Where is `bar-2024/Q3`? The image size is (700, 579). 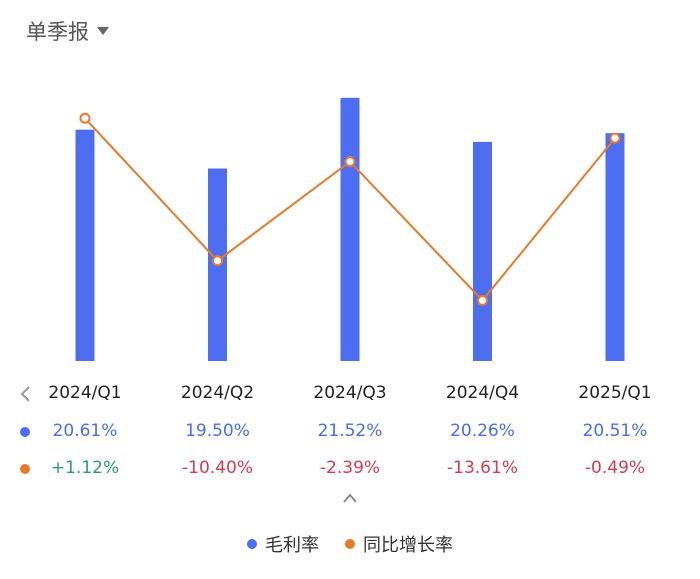 bar-2024/Q3 is located at coordinates (350, 229).